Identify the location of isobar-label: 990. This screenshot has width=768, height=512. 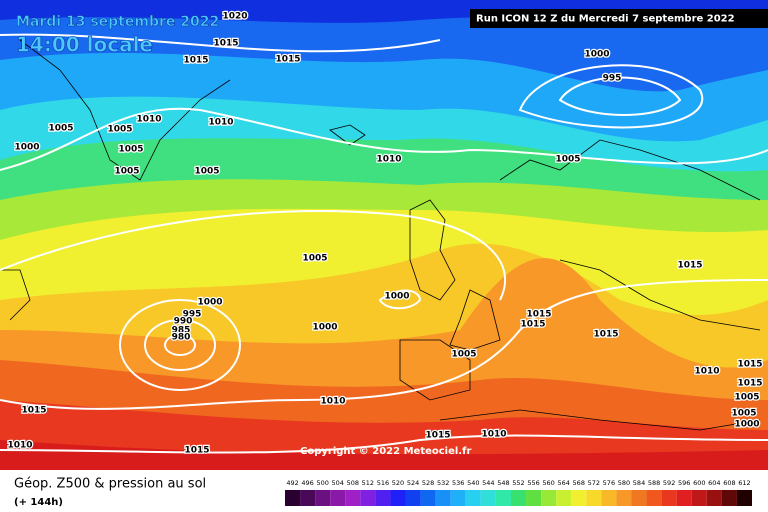
(183, 322).